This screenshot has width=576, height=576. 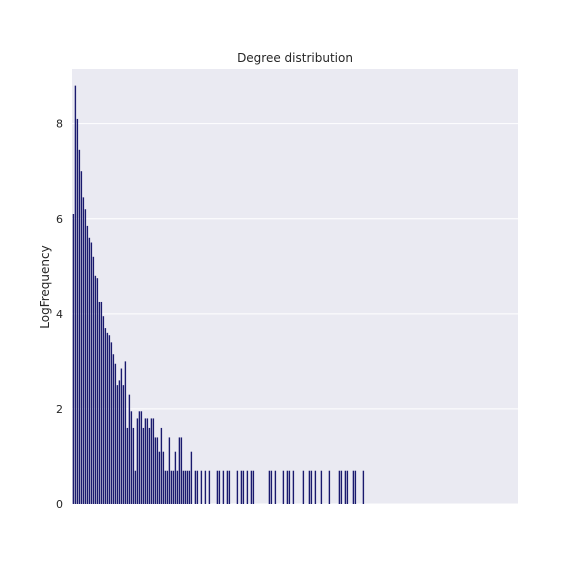 I want to click on y-tick-labels: 0 2 4 6 8, so click(x=59, y=314).